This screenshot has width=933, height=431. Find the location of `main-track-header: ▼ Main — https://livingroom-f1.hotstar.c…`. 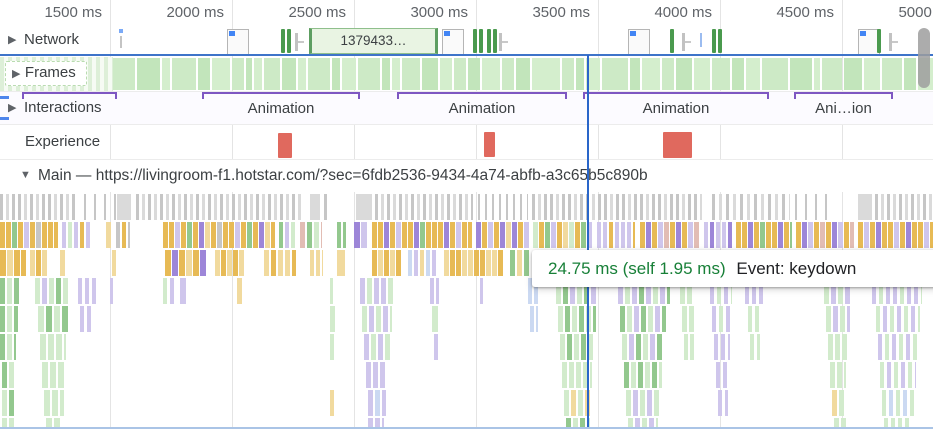

main-track-header: ▼ Main — https://livingroom-f1.hotstar.c… is located at coordinates (466, 176).